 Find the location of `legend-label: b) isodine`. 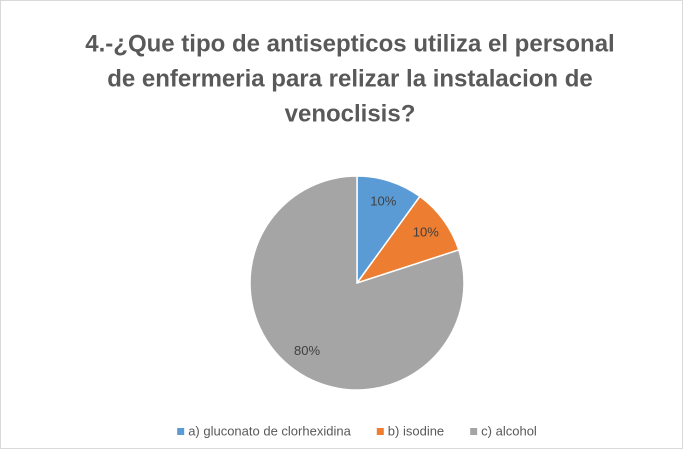

legend-label: b) isodine is located at coordinates (416, 430).